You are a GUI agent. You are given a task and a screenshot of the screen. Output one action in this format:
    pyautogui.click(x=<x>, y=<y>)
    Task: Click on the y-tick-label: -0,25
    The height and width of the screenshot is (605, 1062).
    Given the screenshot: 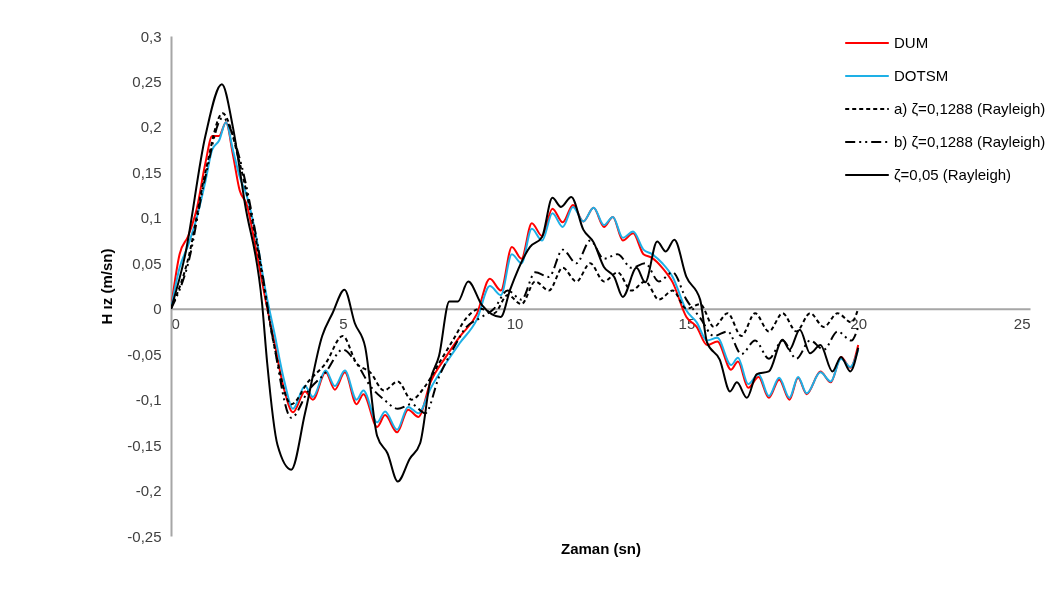 What is the action you would take?
    pyautogui.click(x=144, y=536)
    